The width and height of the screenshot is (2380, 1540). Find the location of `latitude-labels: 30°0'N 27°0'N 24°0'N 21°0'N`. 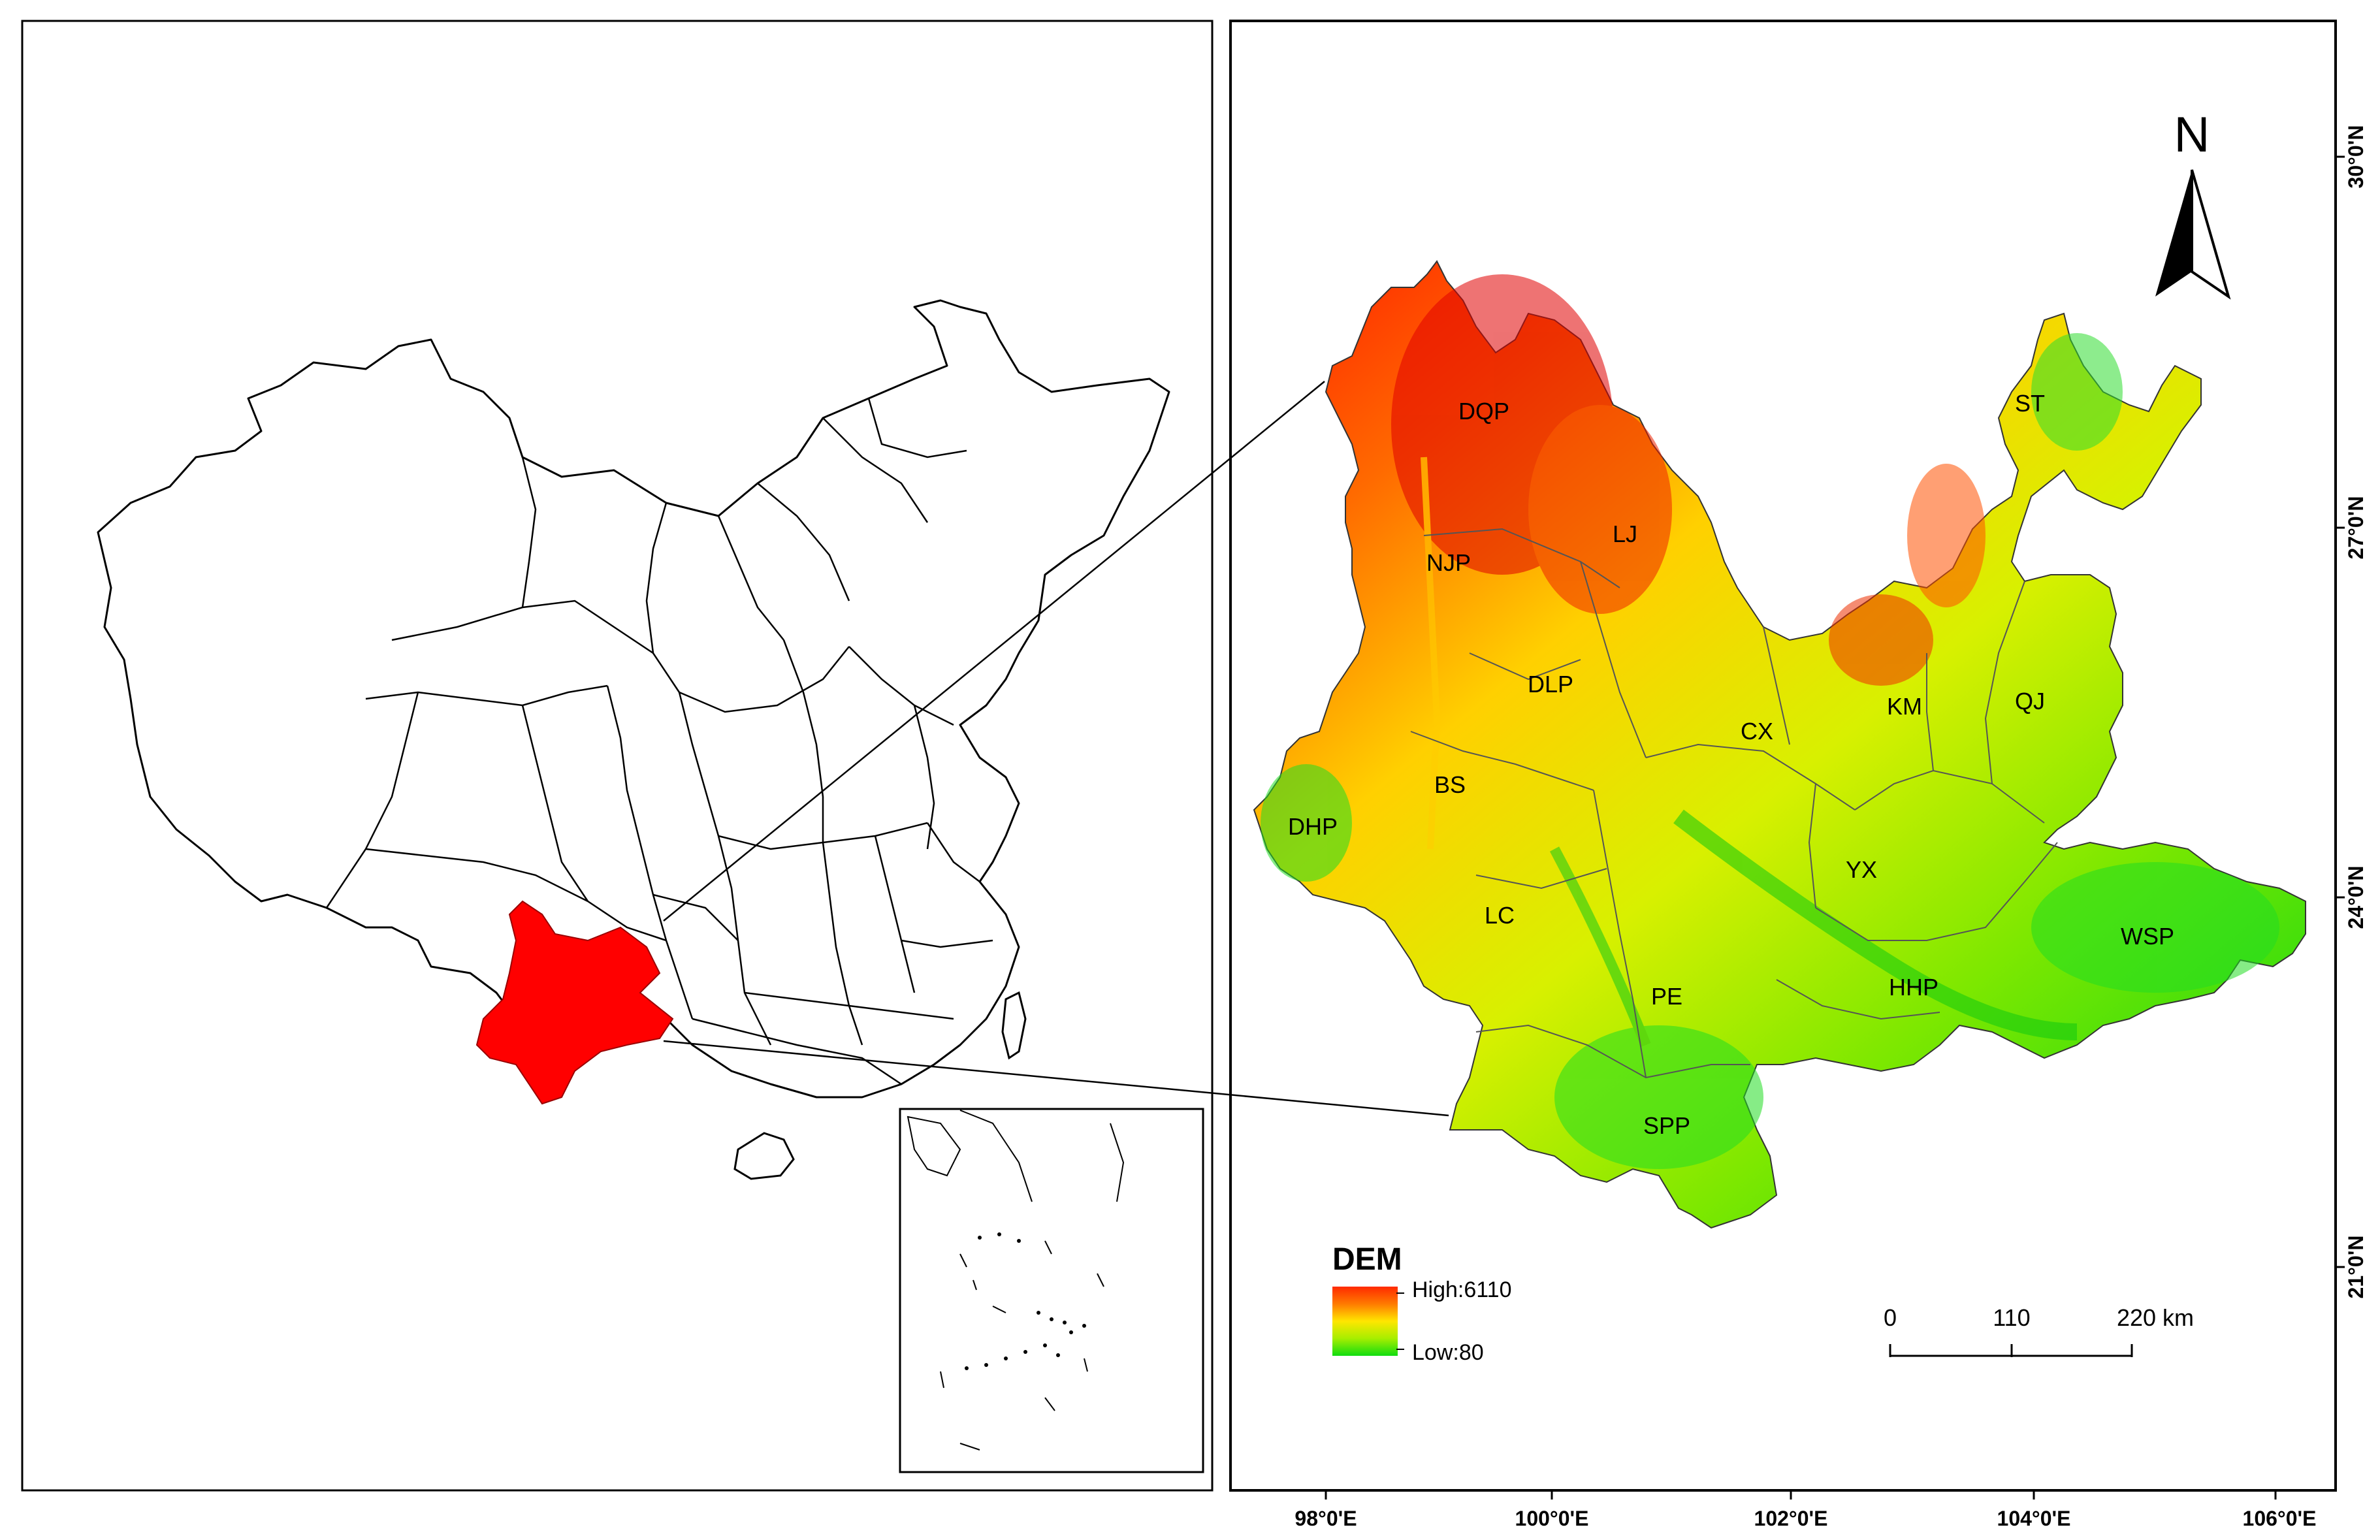

latitude-labels: 30°0'N 27°0'N 24°0'N 21°0'N is located at coordinates (2356, 712).